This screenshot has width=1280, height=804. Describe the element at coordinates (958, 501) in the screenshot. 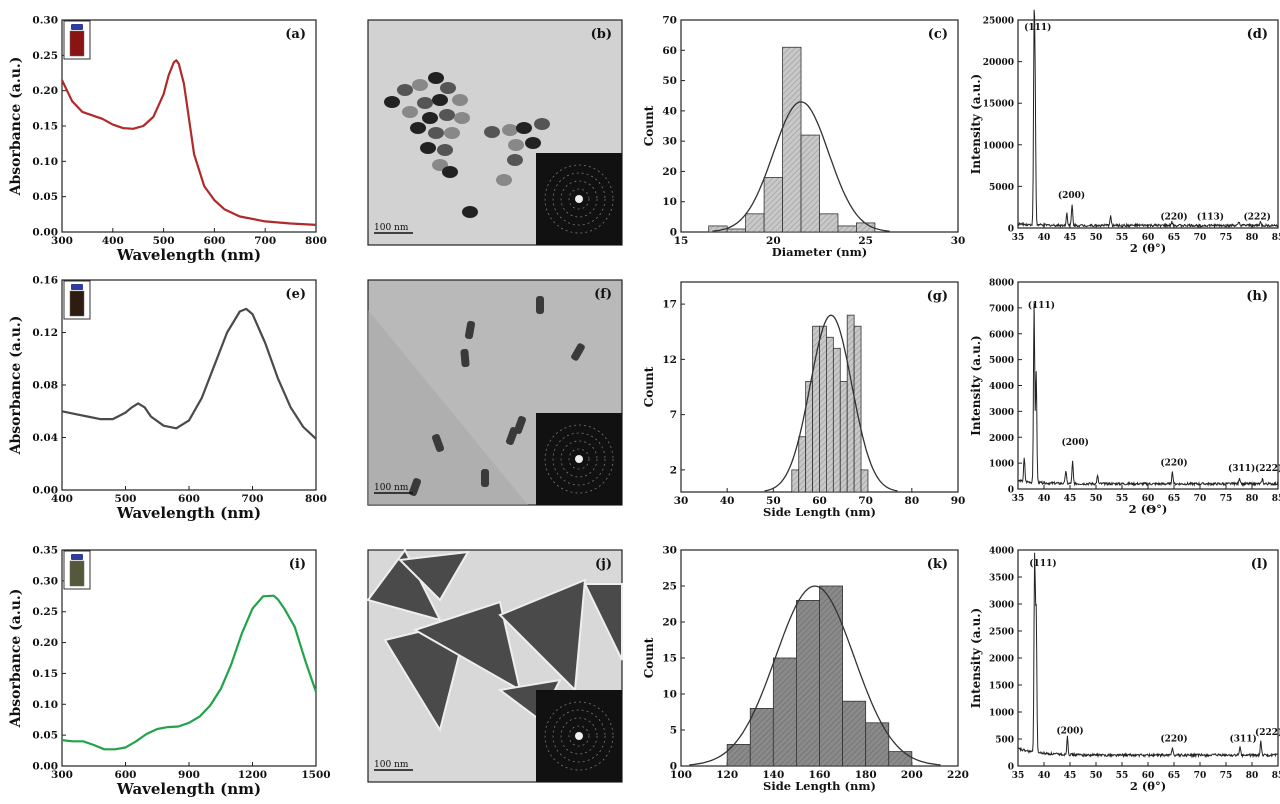

I see `x-tick-label: 90` at that location.